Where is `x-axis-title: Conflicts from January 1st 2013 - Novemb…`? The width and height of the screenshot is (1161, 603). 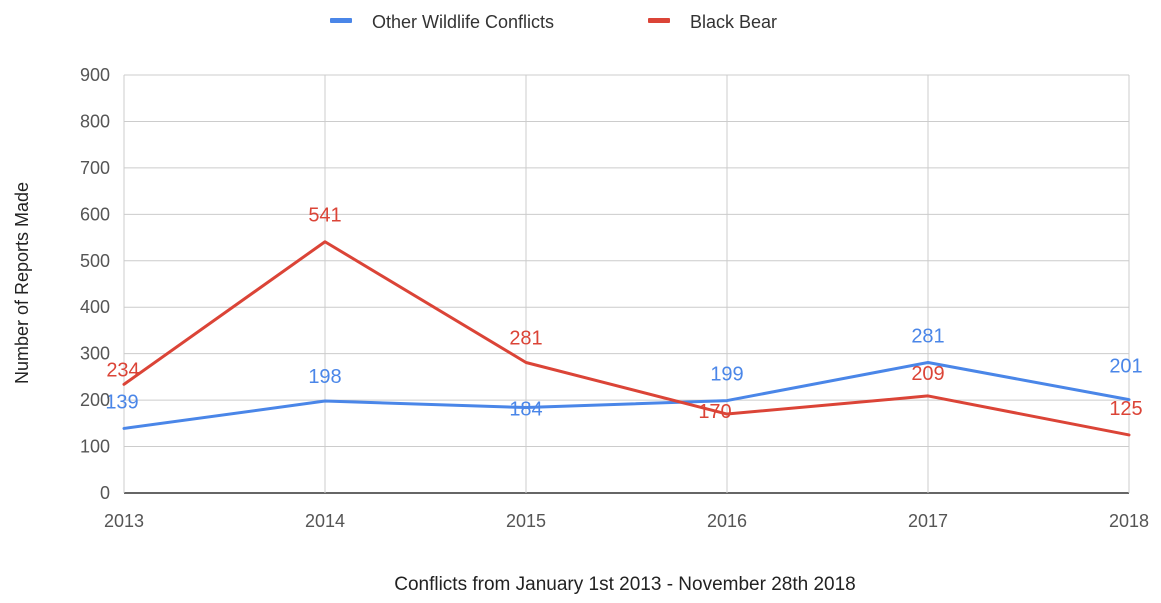
x-axis-title: Conflicts from January 1st 2013 - Novemb… is located at coordinates (625, 584).